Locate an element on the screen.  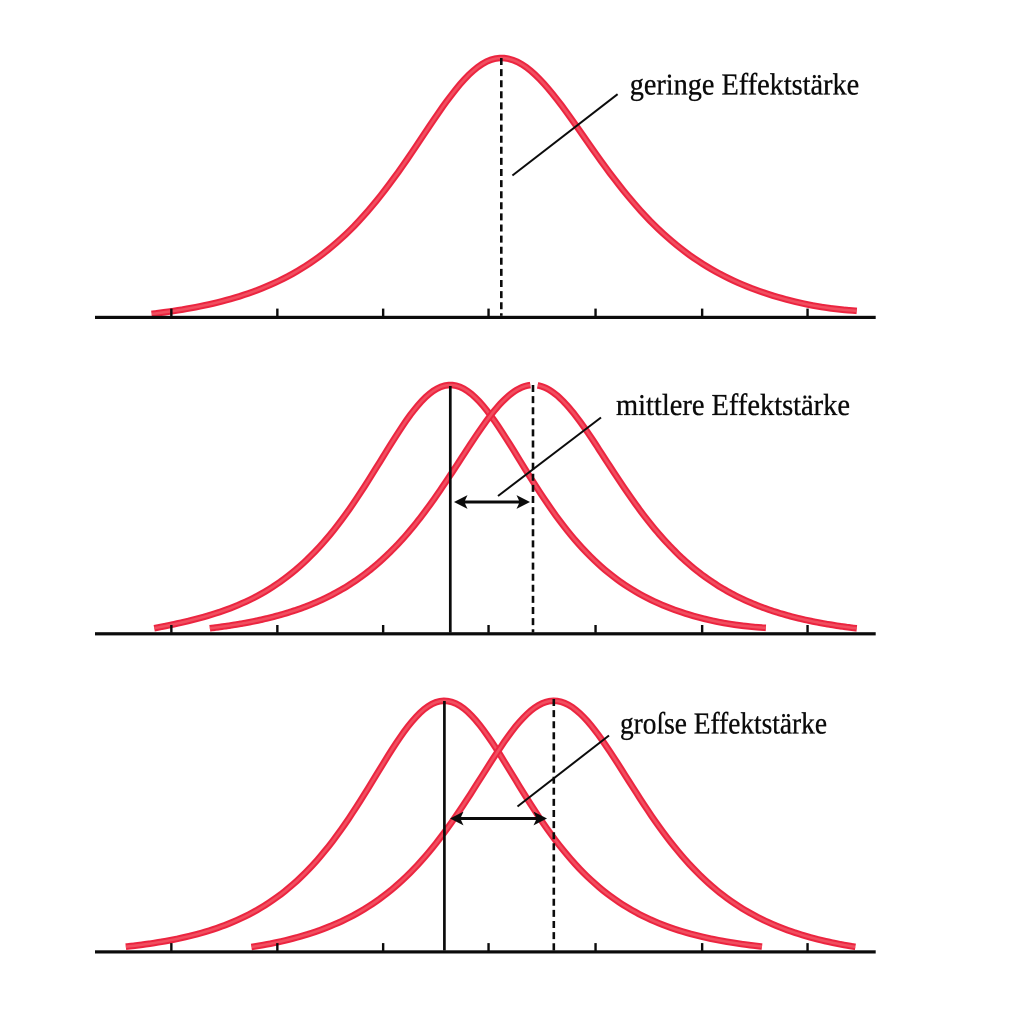
svg-text: groſse Effektstärke is located at coordinates (723, 723).